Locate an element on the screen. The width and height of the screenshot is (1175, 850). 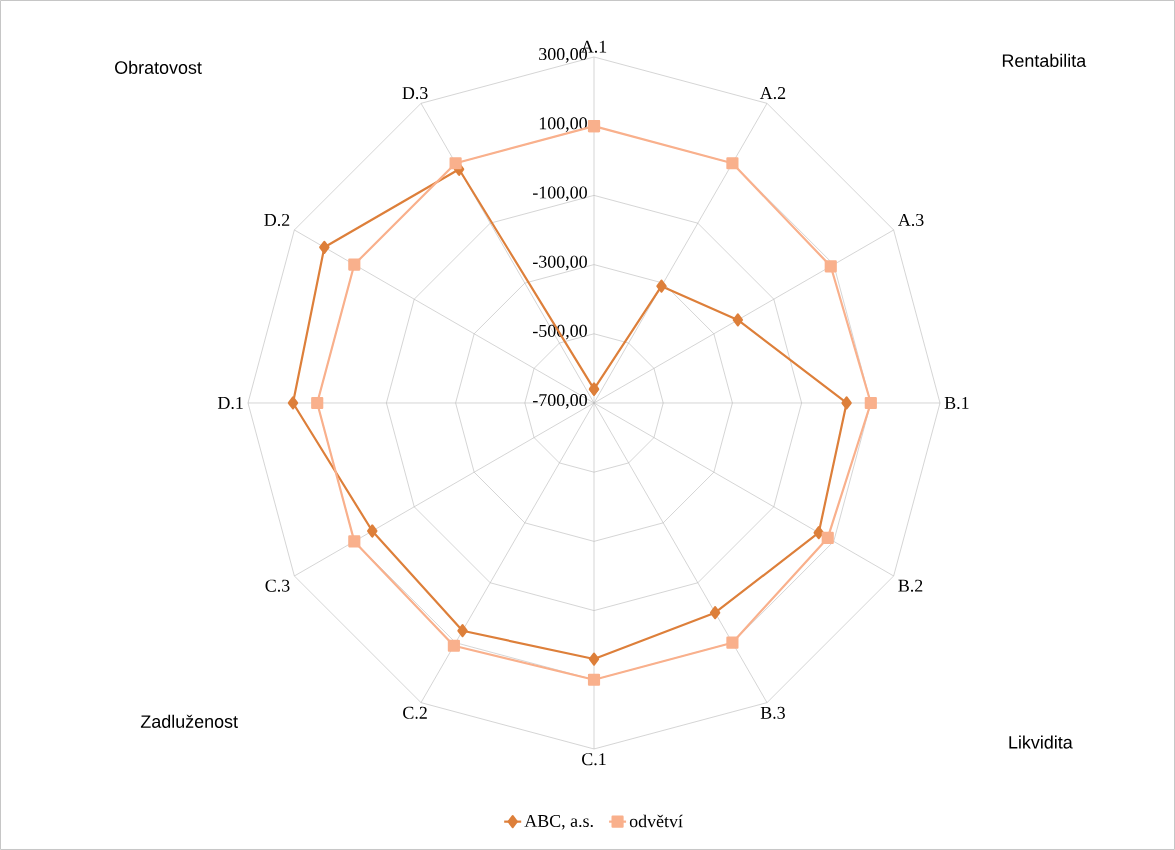
spoke-label: B.1 is located at coordinates (956, 403).